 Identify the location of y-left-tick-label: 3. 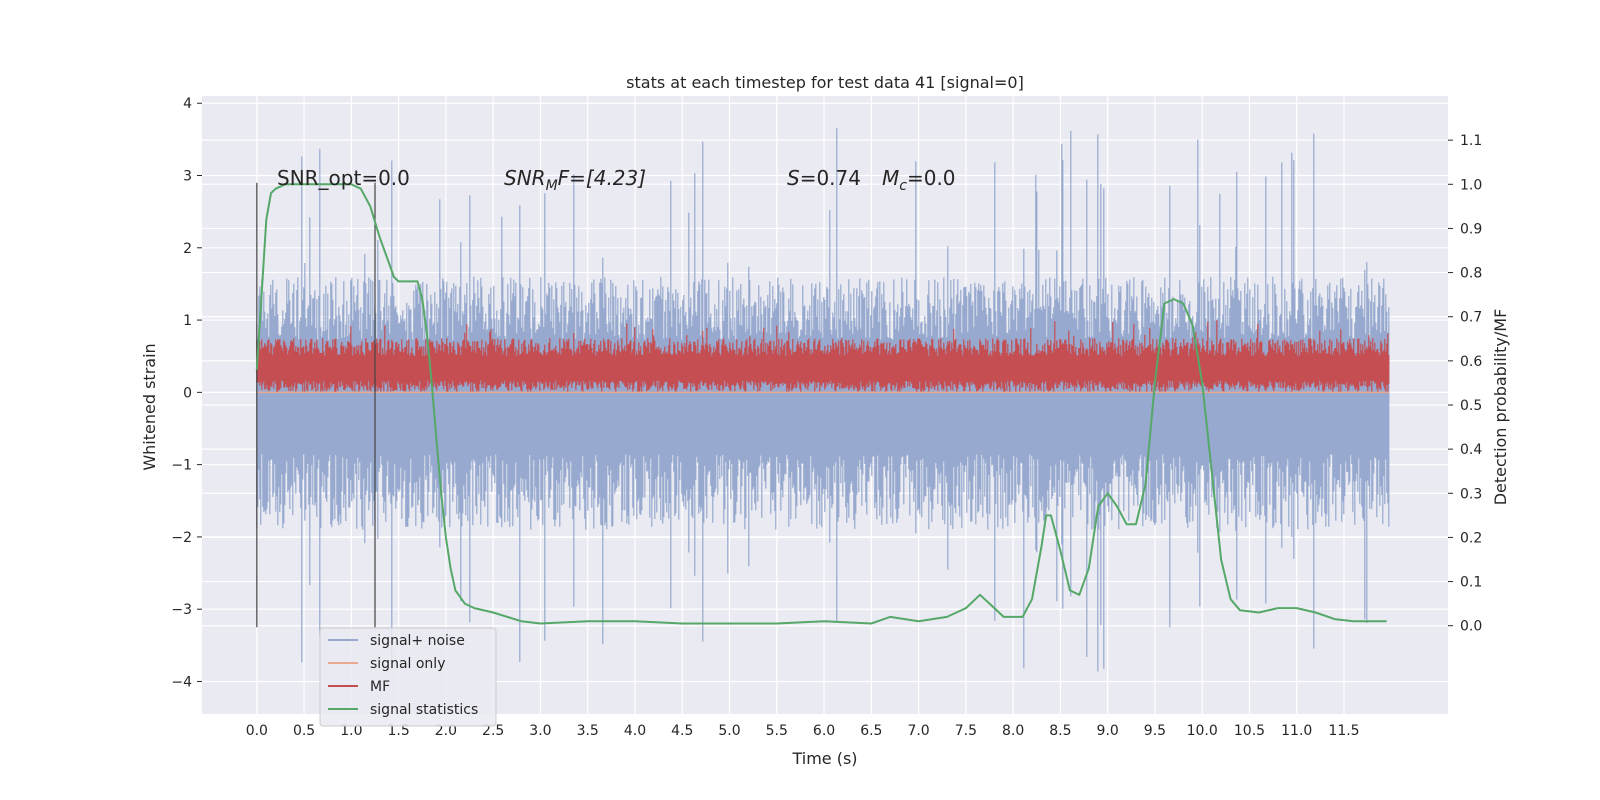
(187, 177).